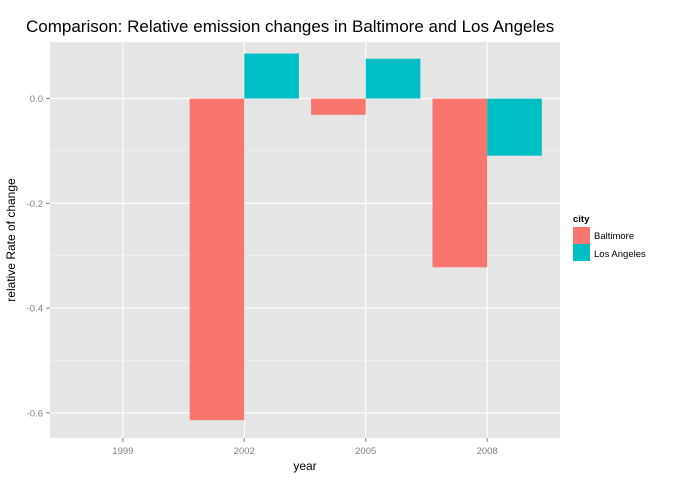  Describe the element at coordinates (38, 256) in the screenshot. I see `y-axis-ticks: 0.0 -0.2 -0.4 -0.6` at that location.